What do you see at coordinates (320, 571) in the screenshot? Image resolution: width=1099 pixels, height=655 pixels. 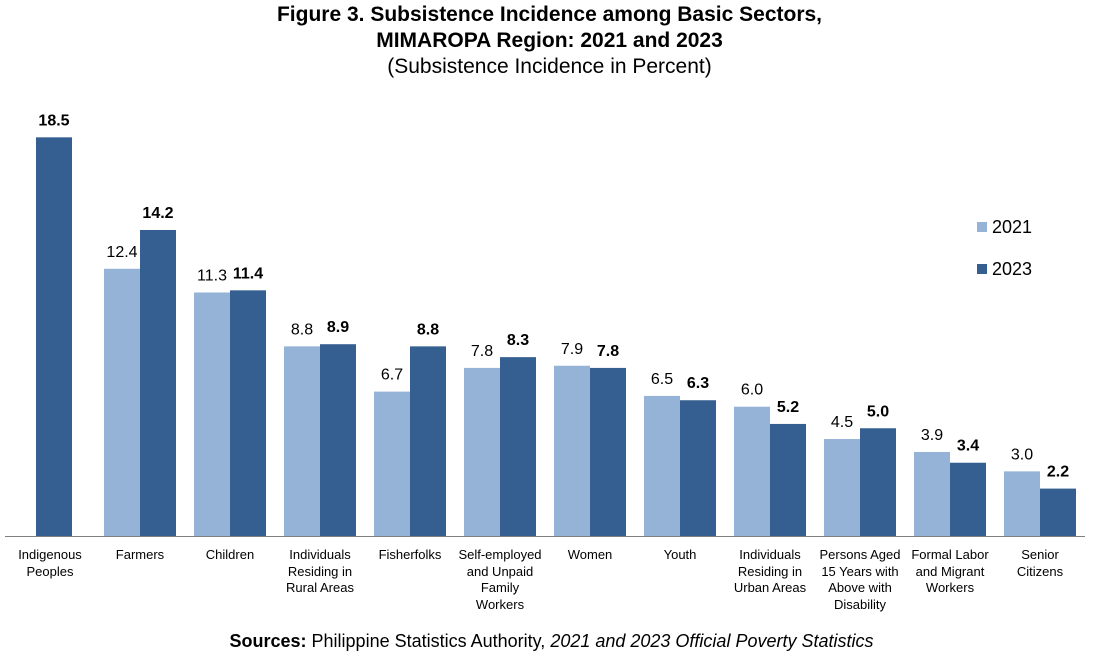 I see `category-label-4: Individuals Residing in Rural Areas` at bounding box center [320, 571].